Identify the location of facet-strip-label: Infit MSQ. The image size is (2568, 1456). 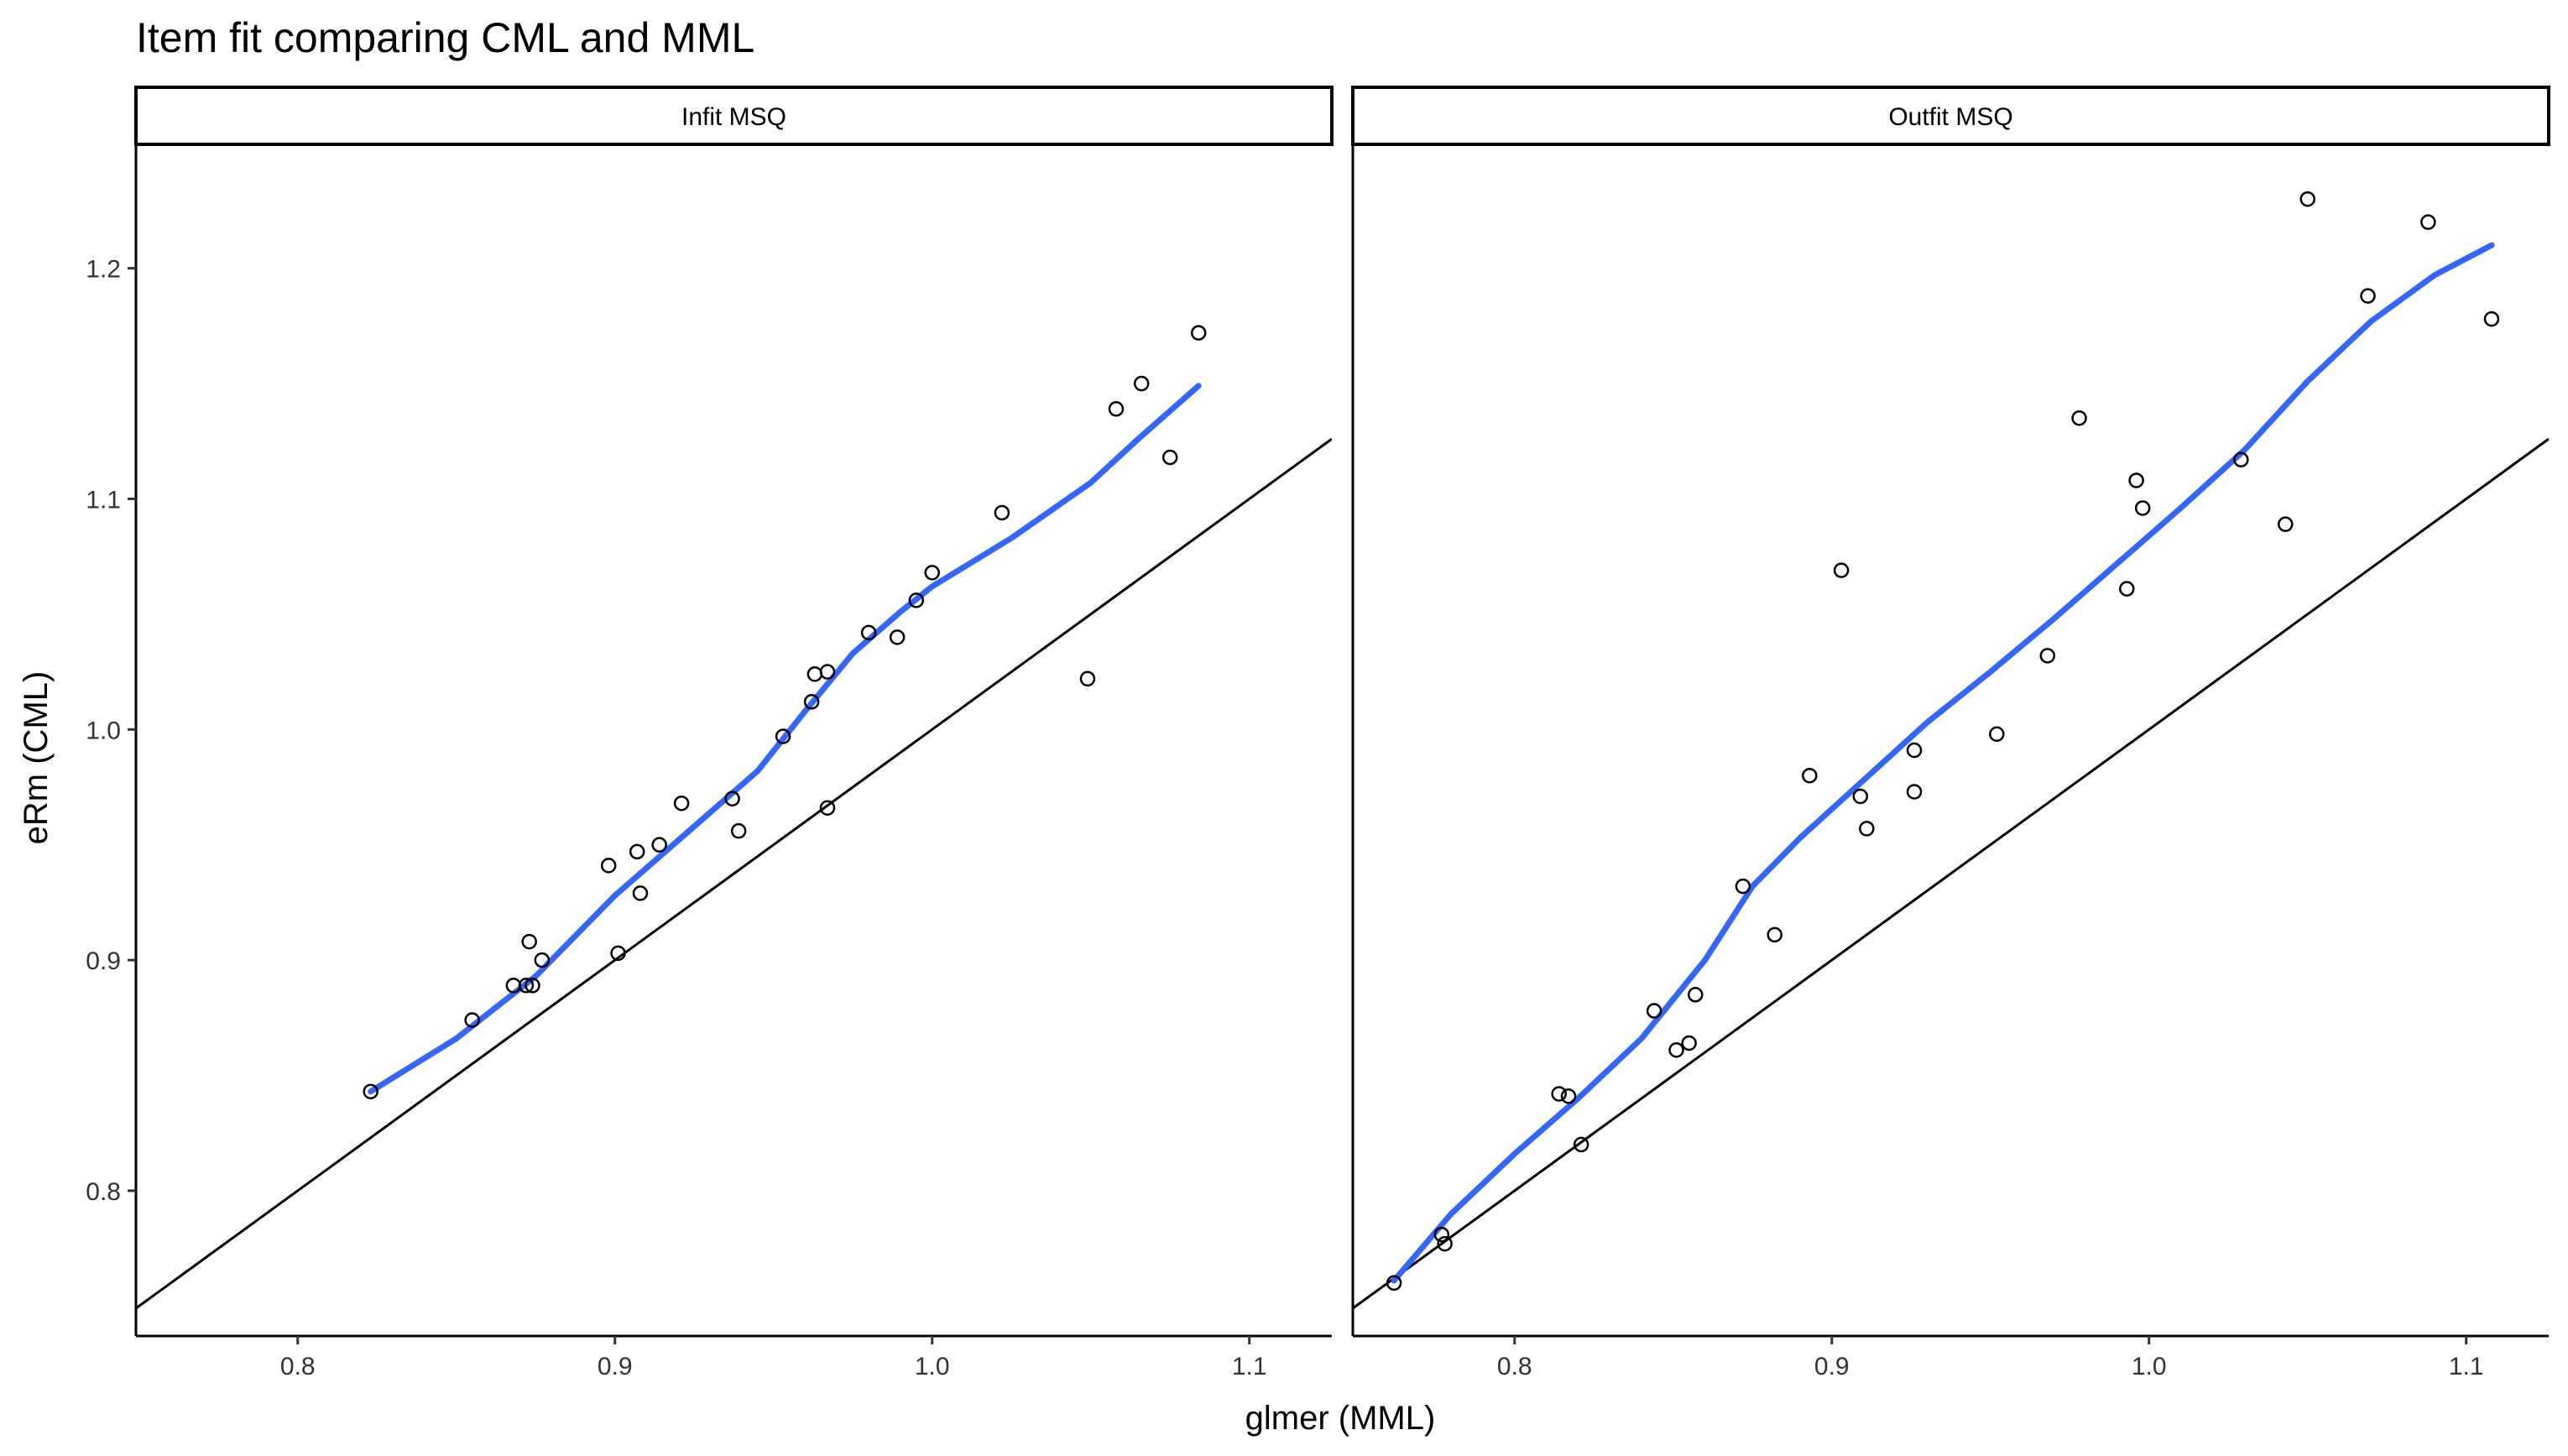
(733, 117).